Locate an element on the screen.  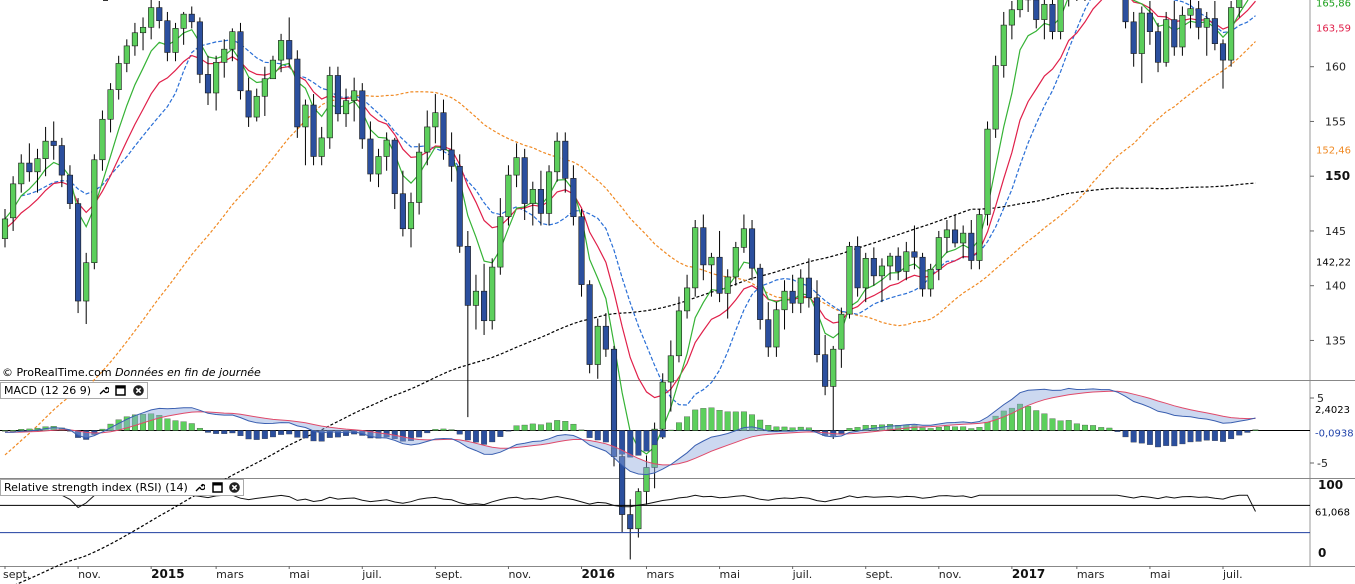
rsi-header: Relative strength index (RSI) (14) is located at coordinates (122, 487).